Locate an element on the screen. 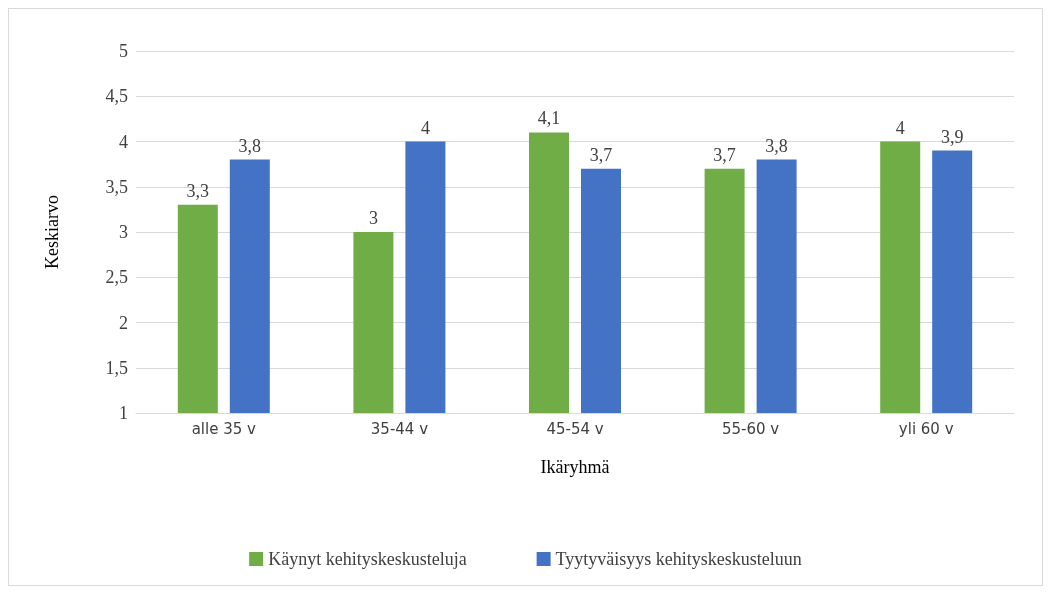 Image resolution: width=1051 pixels, height=594 pixels. x-tick-label: 35-44 v is located at coordinates (399, 428).